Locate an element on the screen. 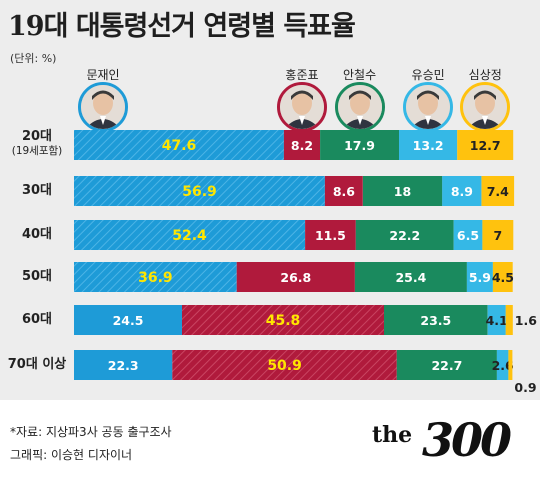 This screenshot has width=540, height=483. value-label: 4.1 is located at coordinates (497, 320).